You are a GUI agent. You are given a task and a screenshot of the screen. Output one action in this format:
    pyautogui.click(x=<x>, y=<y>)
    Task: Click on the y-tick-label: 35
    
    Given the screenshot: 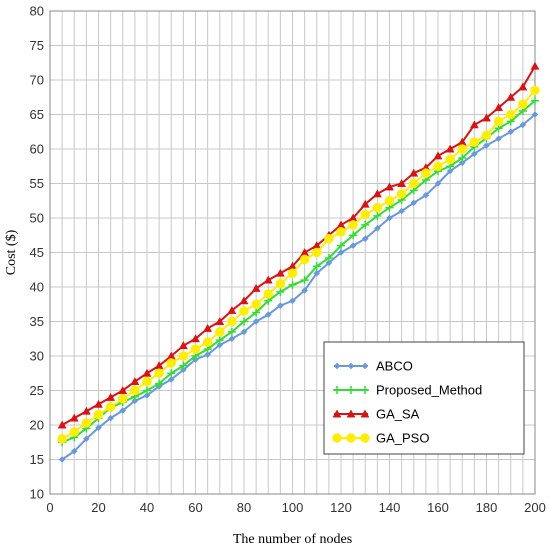 What is the action you would take?
    pyautogui.click(x=37, y=321)
    